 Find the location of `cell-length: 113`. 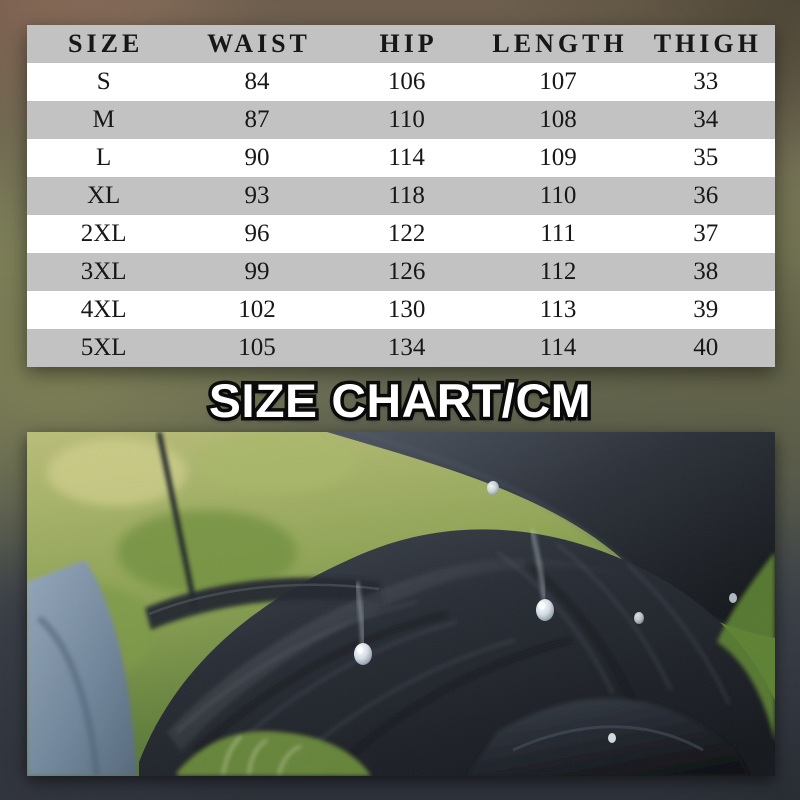

cell-length: 113 is located at coordinates (558, 310).